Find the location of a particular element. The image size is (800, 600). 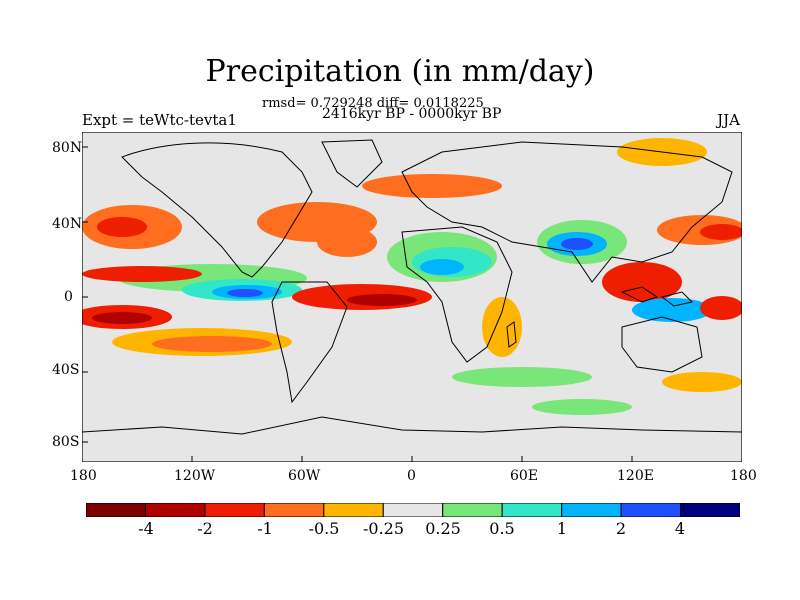

rmsd-diff-stats: rmsd= 0.729248 diff= 0.0118225 is located at coordinates (373, 103).